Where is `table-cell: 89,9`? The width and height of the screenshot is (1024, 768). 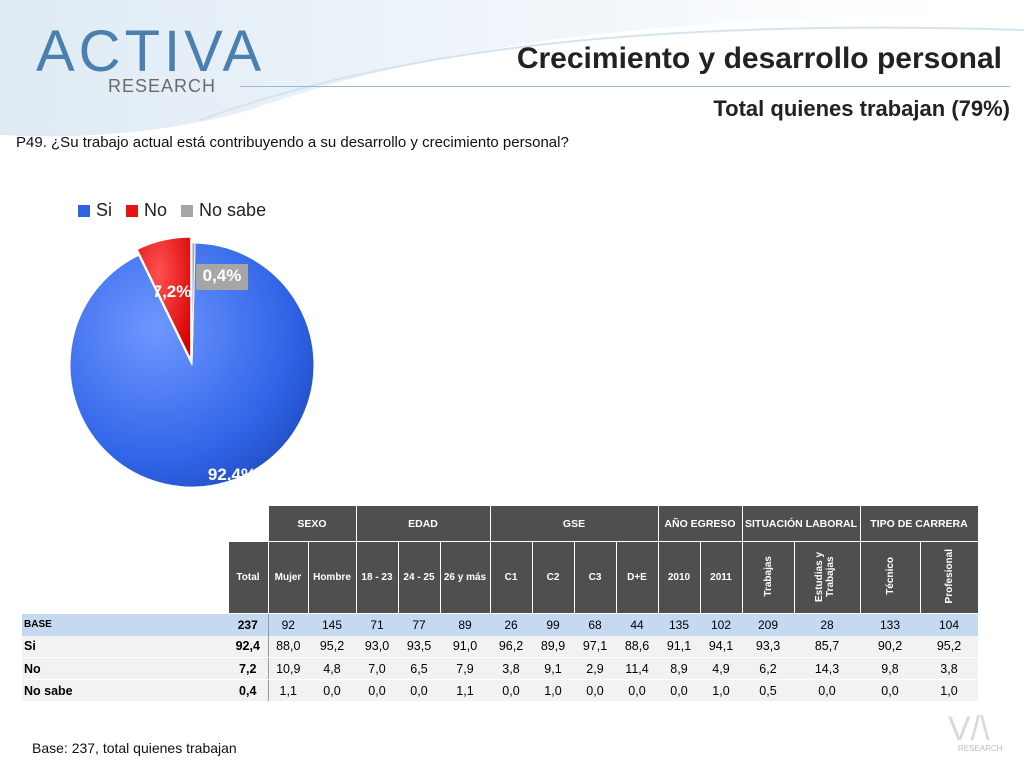
table-cell: 89,9 is located at coordinates (553, 646).